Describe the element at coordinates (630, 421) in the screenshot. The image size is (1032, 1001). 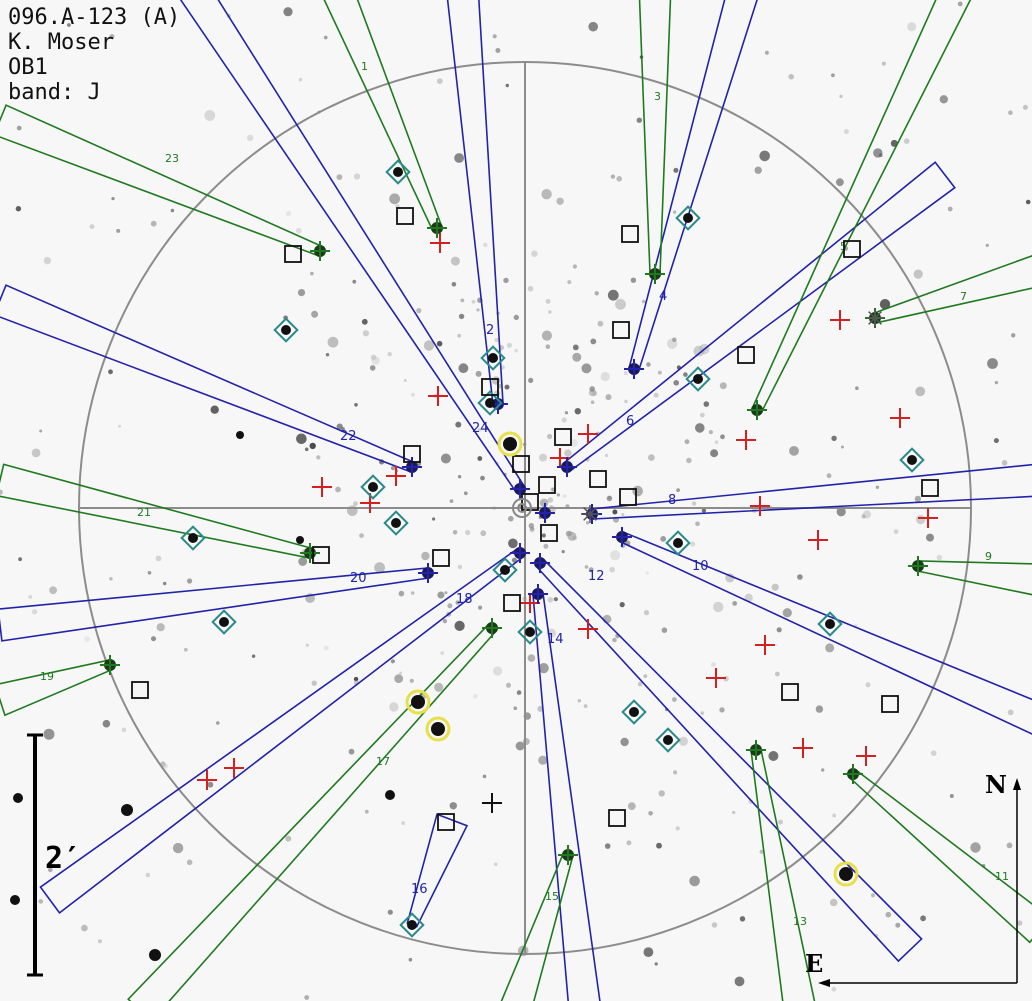
I see `arm-number-label-blue: 6` at that location.